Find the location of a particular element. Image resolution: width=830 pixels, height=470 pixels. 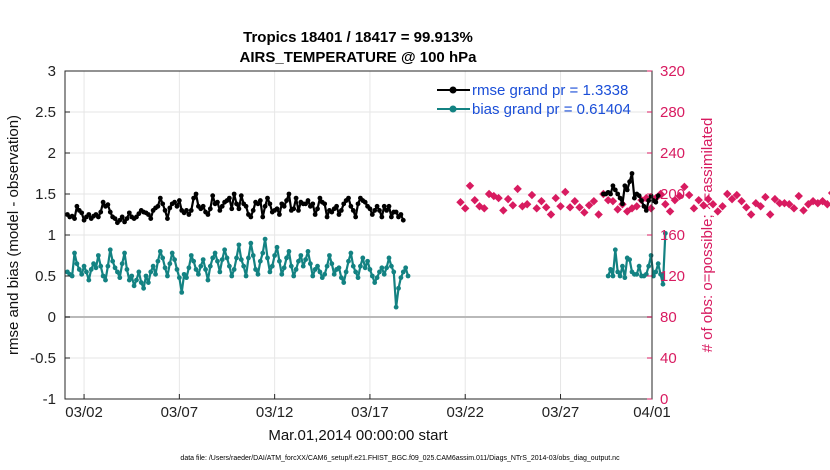

y-tick-label: 1.5 is located at coordinates (45, 194).